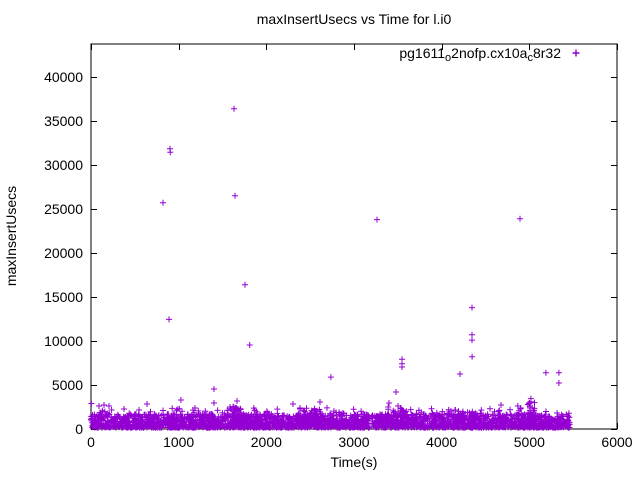 The image size is (640, 480). I want to click on y-tick-label: 10000, so click(63, 341).